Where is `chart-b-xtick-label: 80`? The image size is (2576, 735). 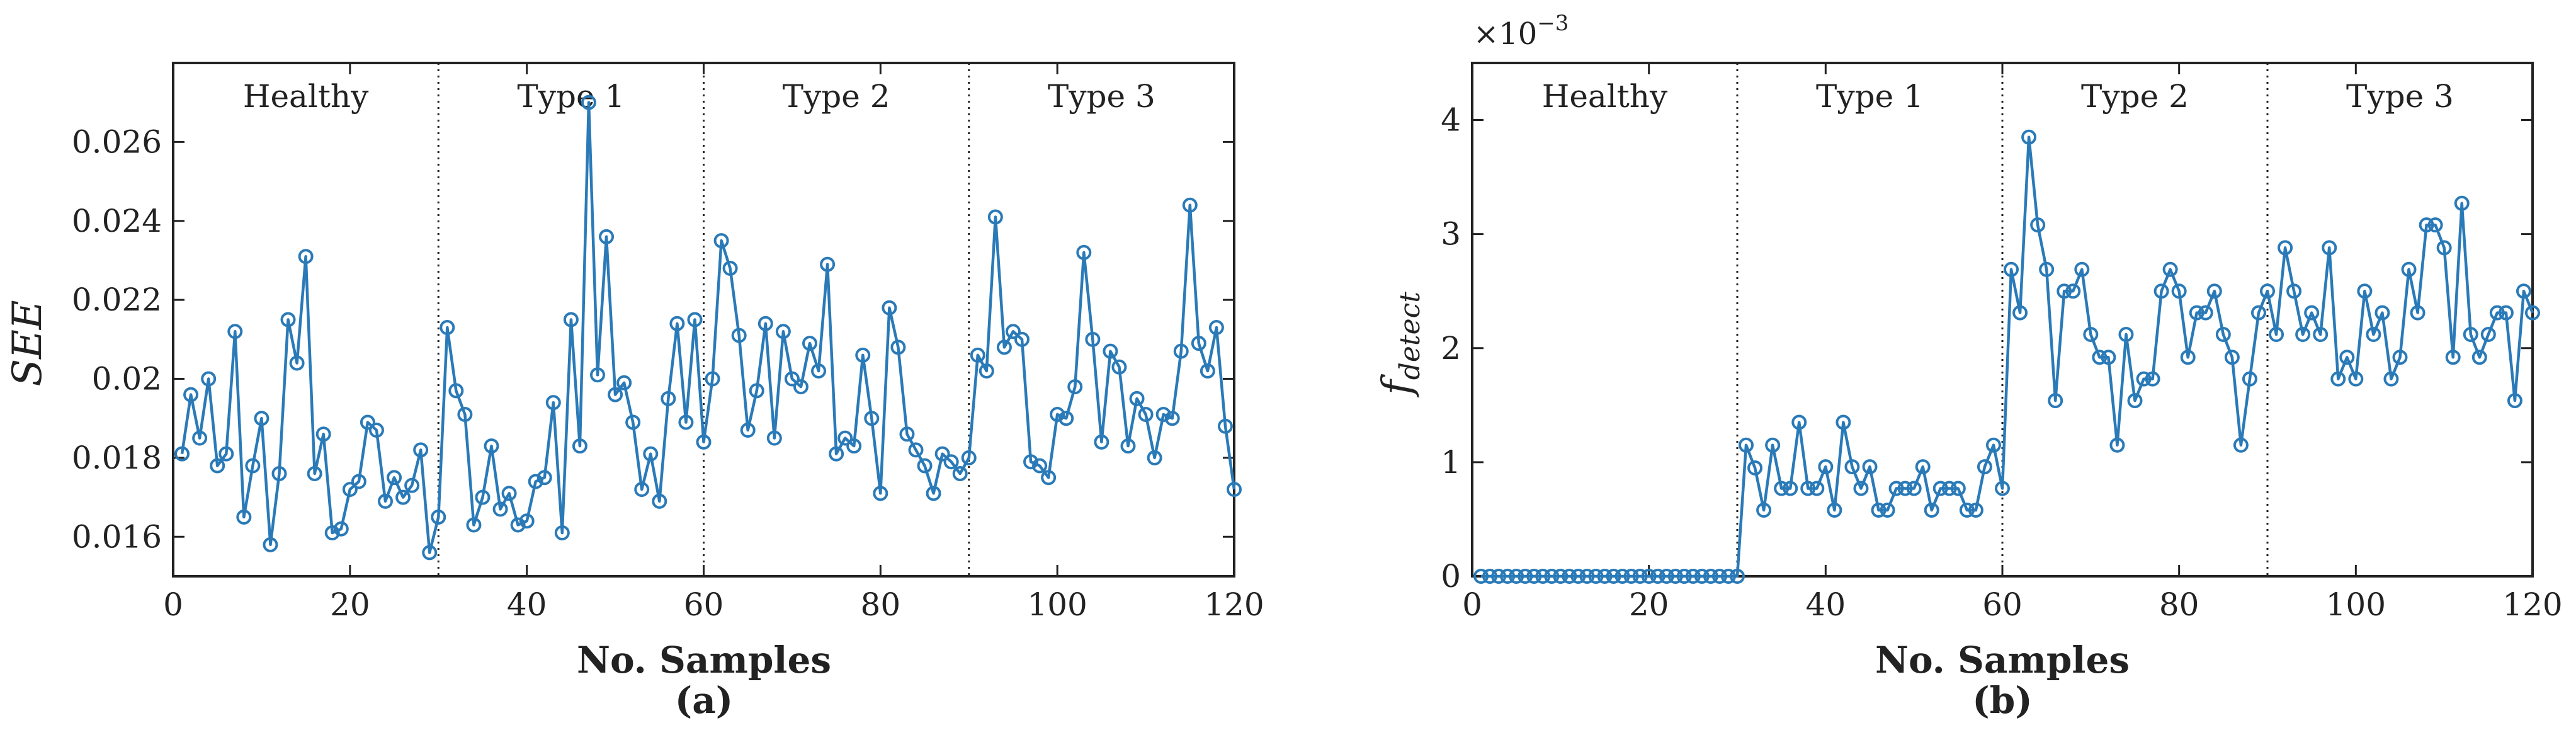 chart-b-xtick-label: 80 is located at coordinates (2179, 604).